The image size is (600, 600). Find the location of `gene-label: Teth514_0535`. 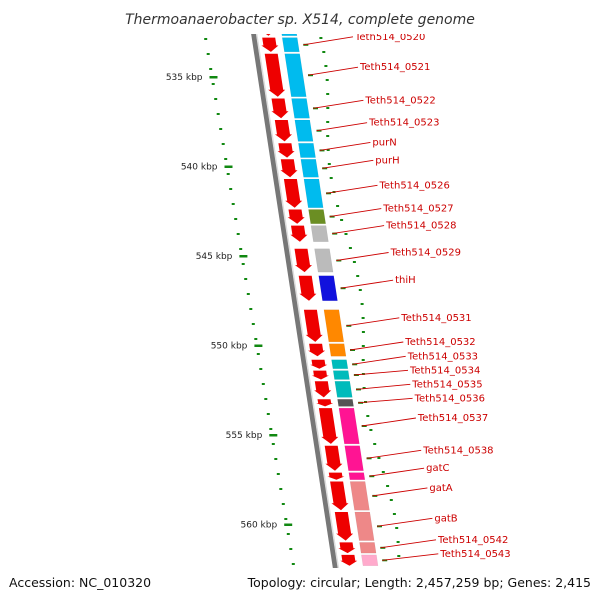

gene-label: Teth514_0535 is located at coordinates (446, 384).